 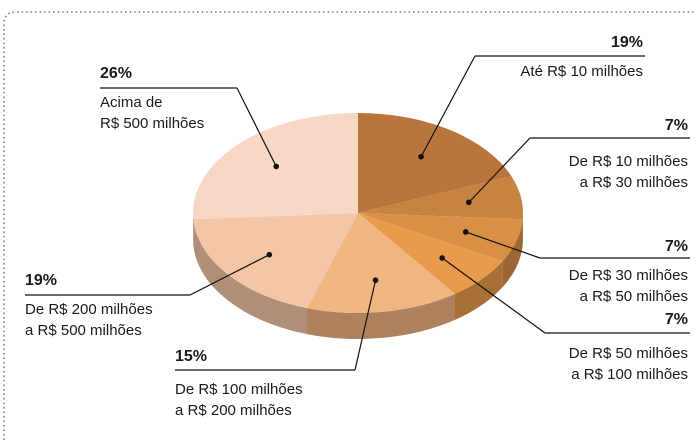 I want to click on category-label: a R$ 50 milhões, so click(x=634, y=296).